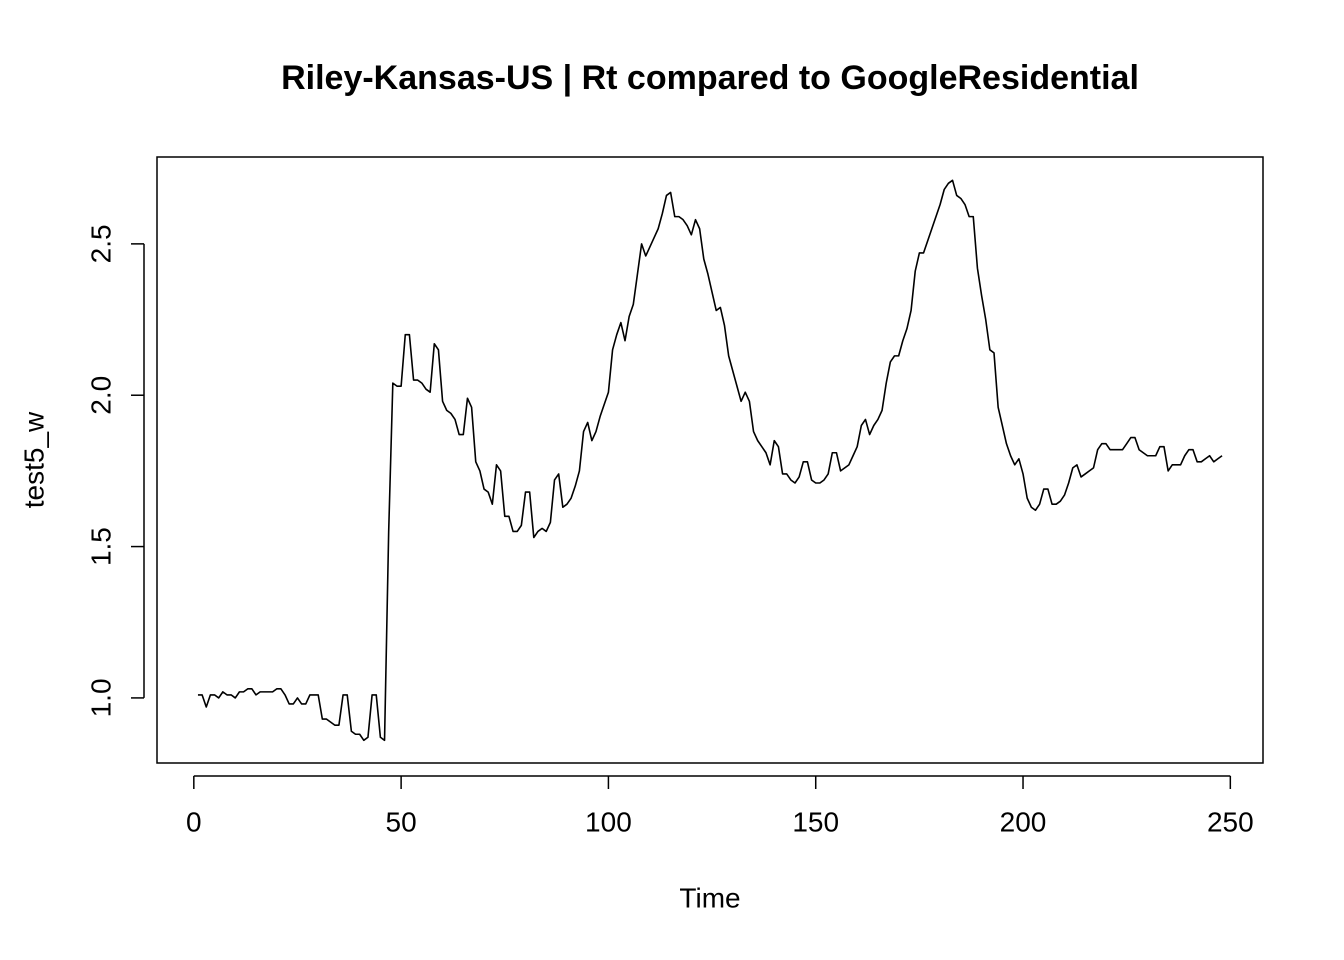  What do you see at coordinates (100, 395) in the screenshot?
I see `y-tick-label: 2.0` at bounding box center [100, 395].